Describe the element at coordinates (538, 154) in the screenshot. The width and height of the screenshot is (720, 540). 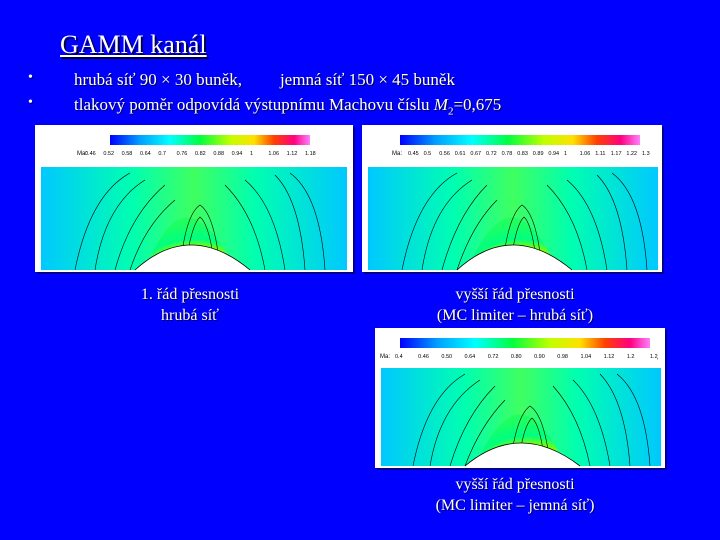
I see `legend-tick-label: 0.89` at that location.